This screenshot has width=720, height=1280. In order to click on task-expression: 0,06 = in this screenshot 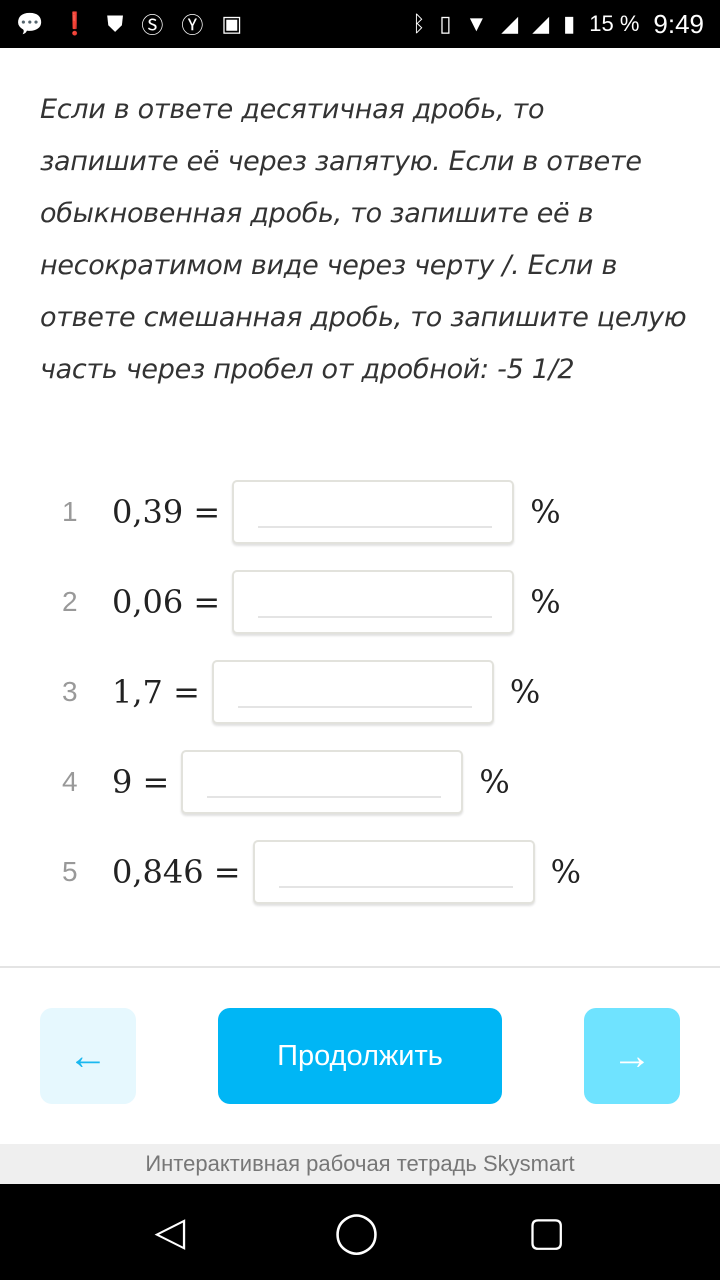, I will do `click(166, 602)`.